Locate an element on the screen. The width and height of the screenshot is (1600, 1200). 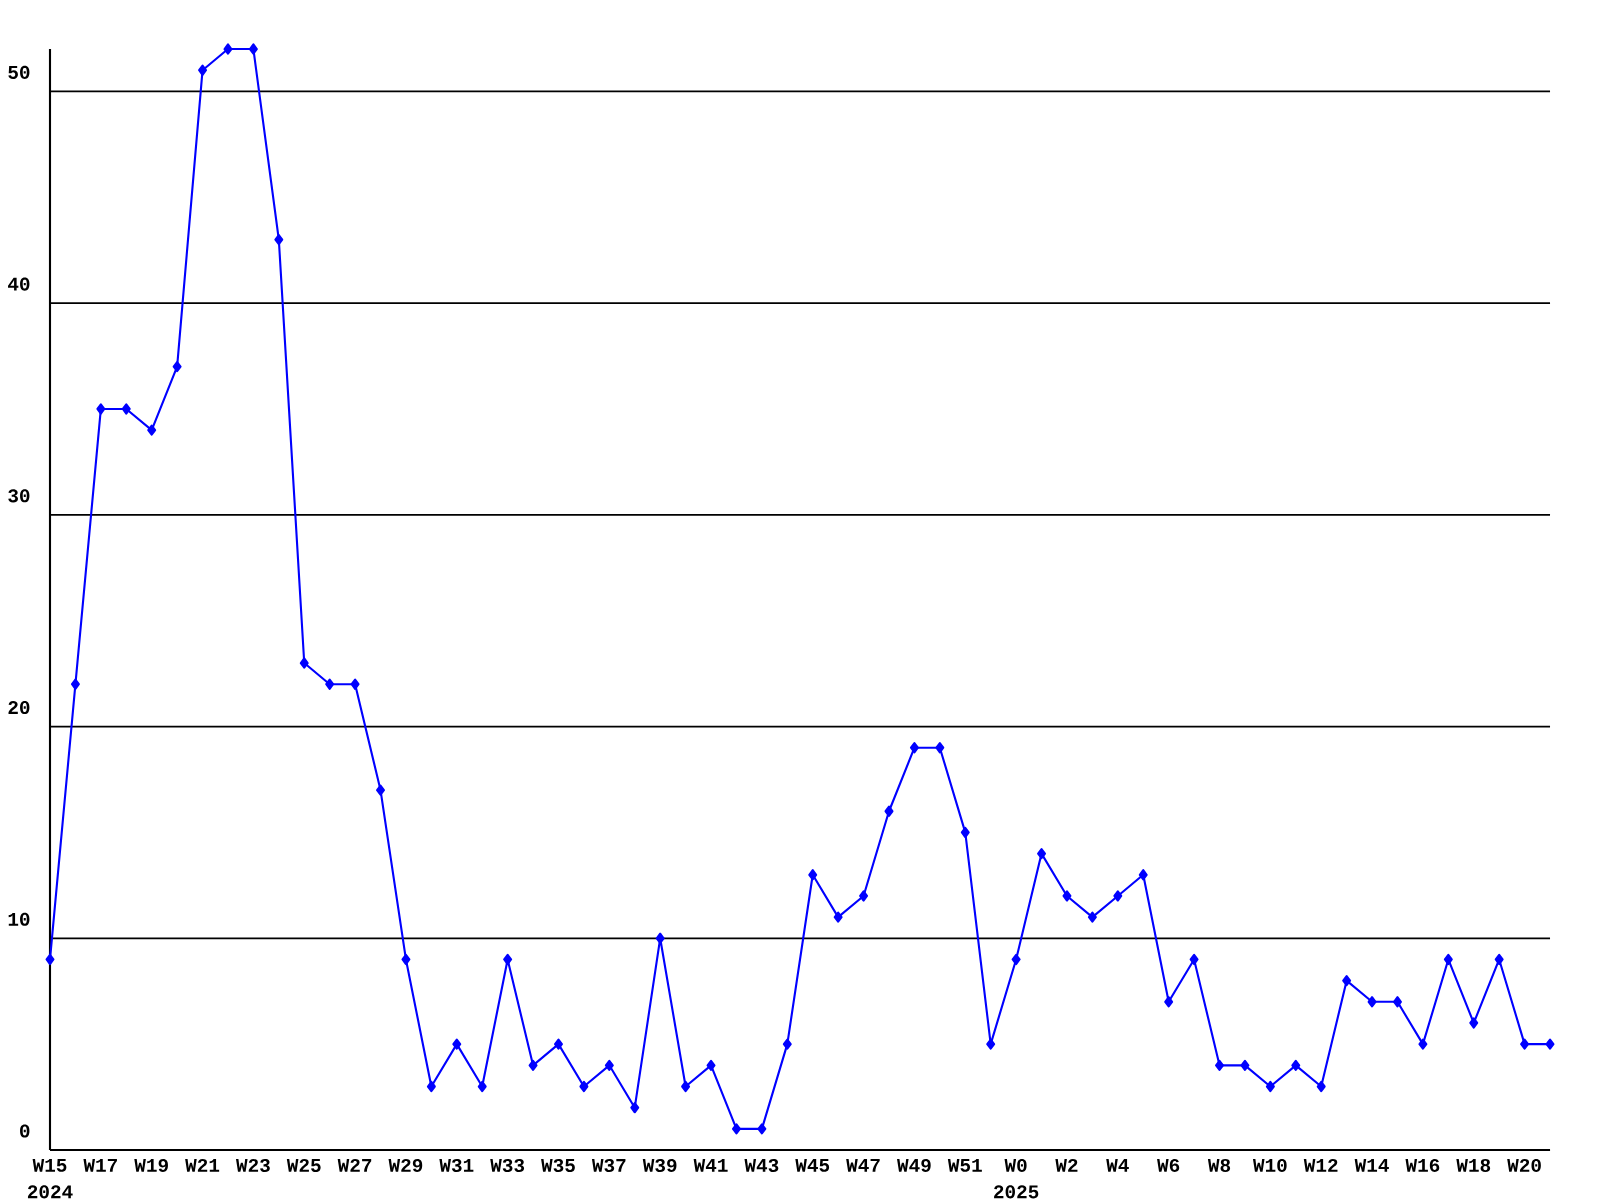
x-tick-label: W21 is located at coordinates (202, 1165).